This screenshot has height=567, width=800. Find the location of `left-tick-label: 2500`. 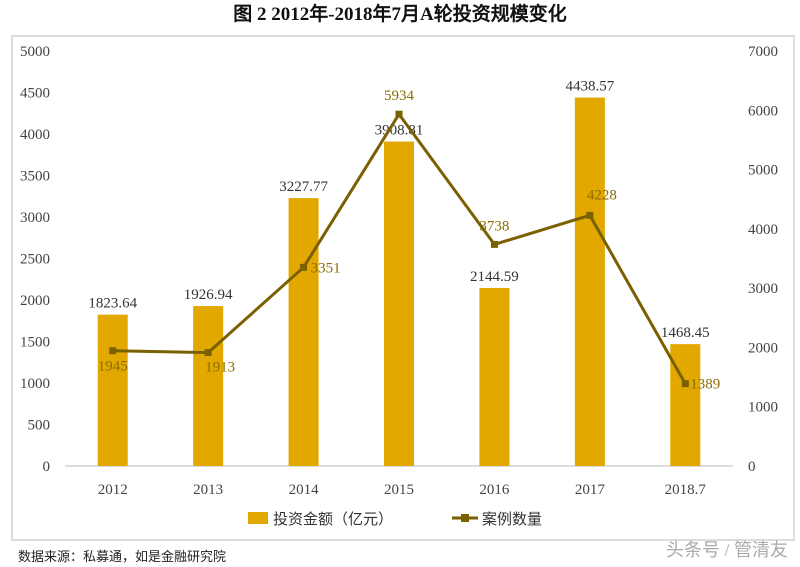

left-tick-label: 2500 is located at coordinates (35, 260).